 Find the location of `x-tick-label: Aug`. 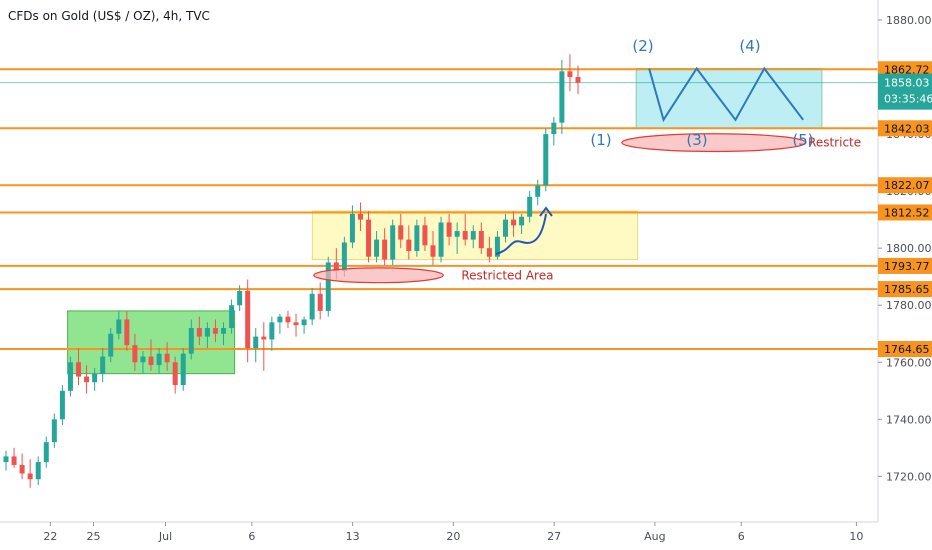

x-tick-label: Aug is located at coordinates (654, 536).